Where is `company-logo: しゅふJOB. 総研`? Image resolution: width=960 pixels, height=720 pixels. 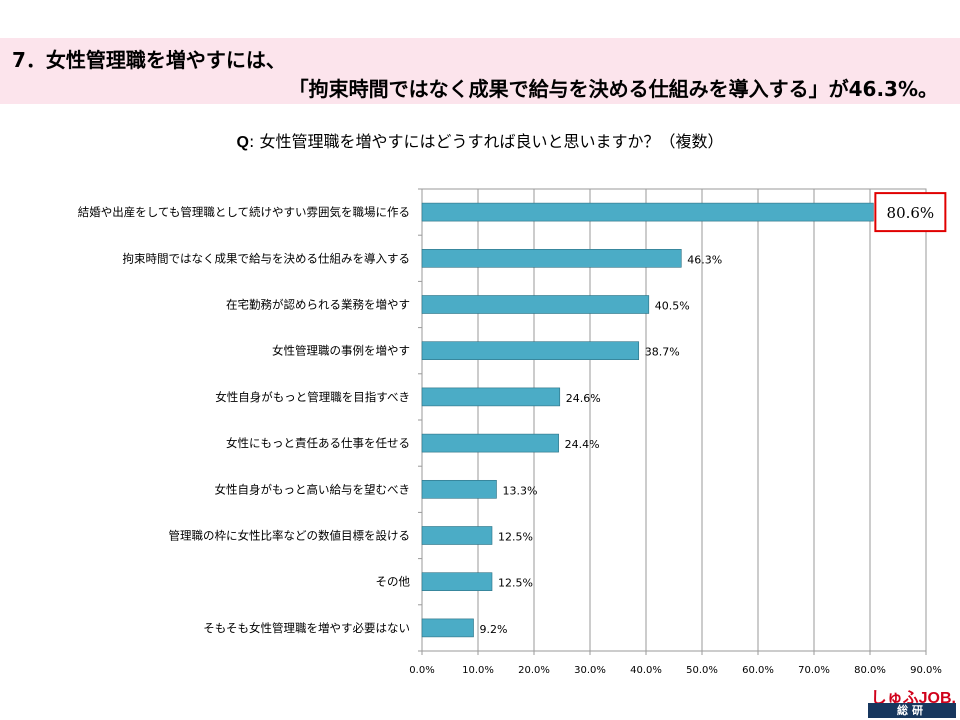
company-logo: しゅふJOB. 総研 is located at coordinates (912, 701).